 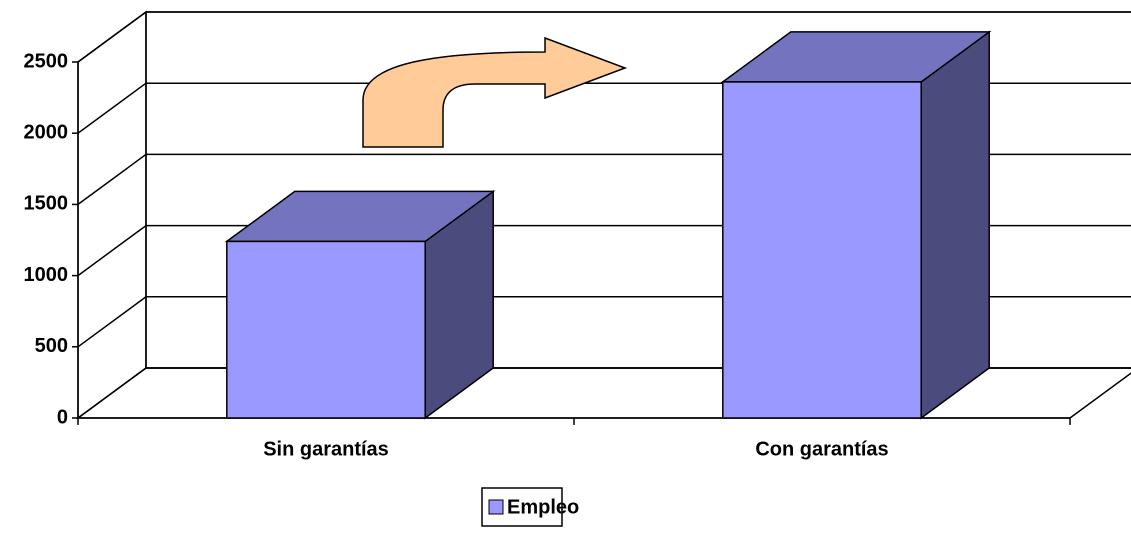 I want to click on y-tick-label: 1000, so click(x=46, y=275).